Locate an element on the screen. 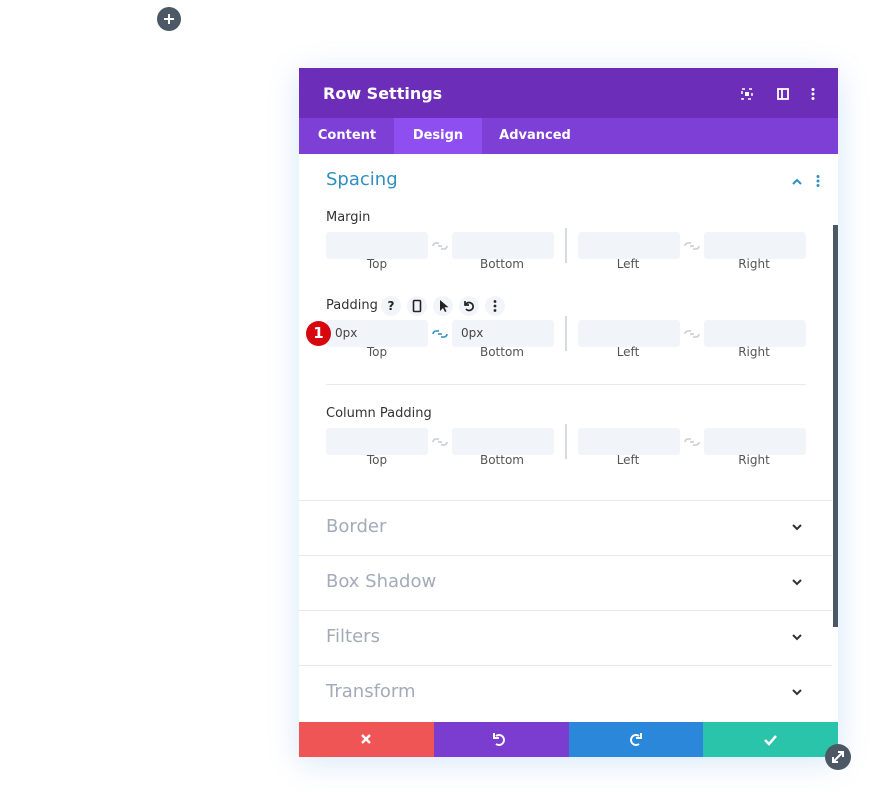  tab: Design is located at coordinates (438, 135).